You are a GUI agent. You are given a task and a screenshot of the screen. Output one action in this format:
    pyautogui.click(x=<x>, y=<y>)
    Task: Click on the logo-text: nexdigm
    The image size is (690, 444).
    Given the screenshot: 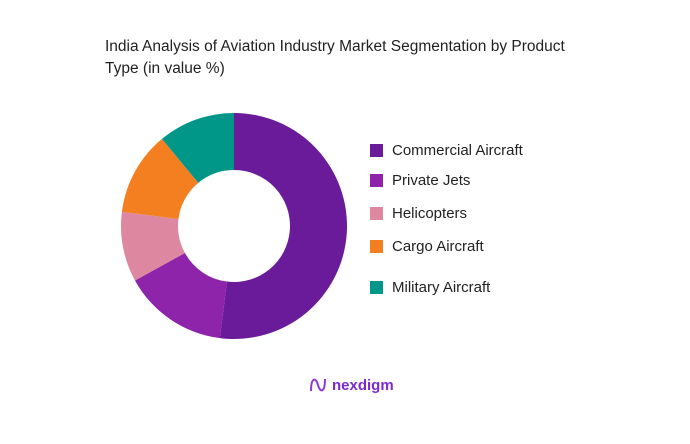 What is the action you would take?
    pyautogui.click(x=363, y=385)
    